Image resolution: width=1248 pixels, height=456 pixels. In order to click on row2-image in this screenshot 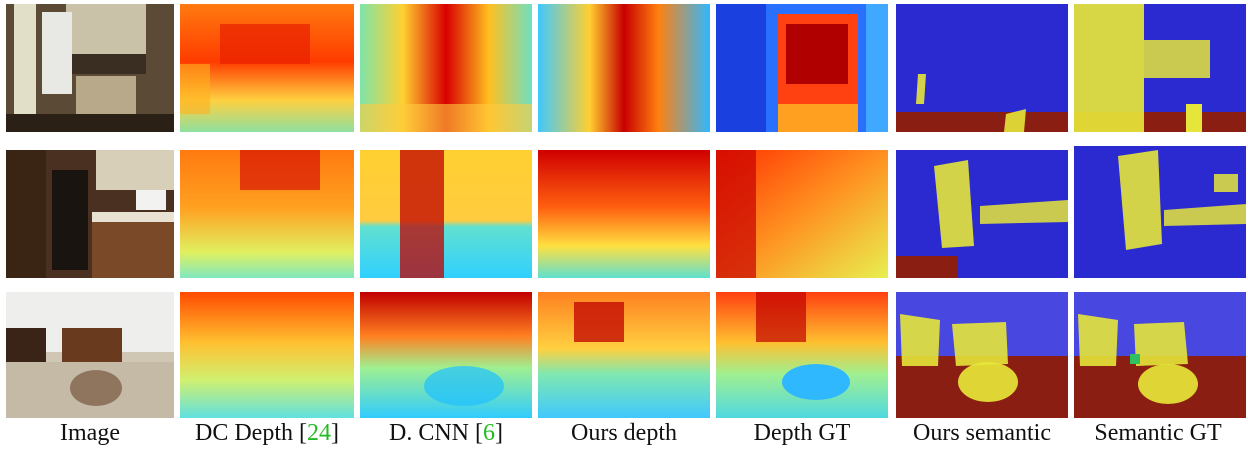, I will do `click(90, 214)`.